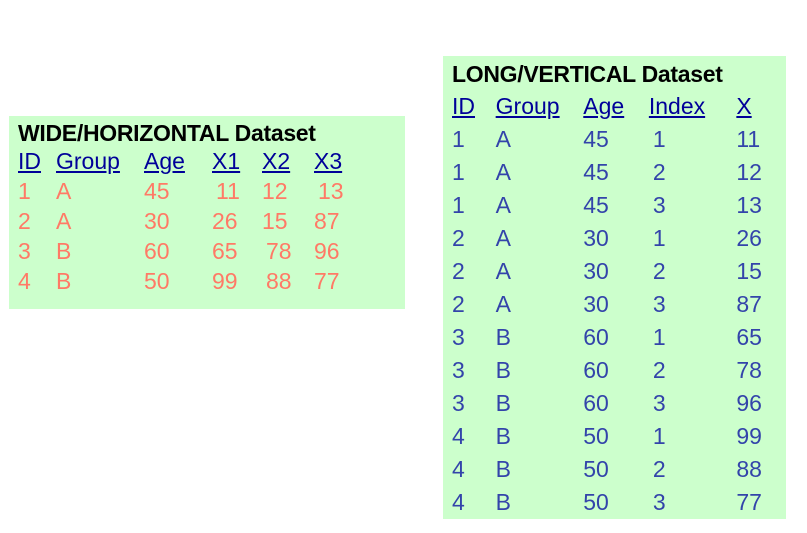  I want to click on table-row: 3 B 60 2 78, so click(619, 370).